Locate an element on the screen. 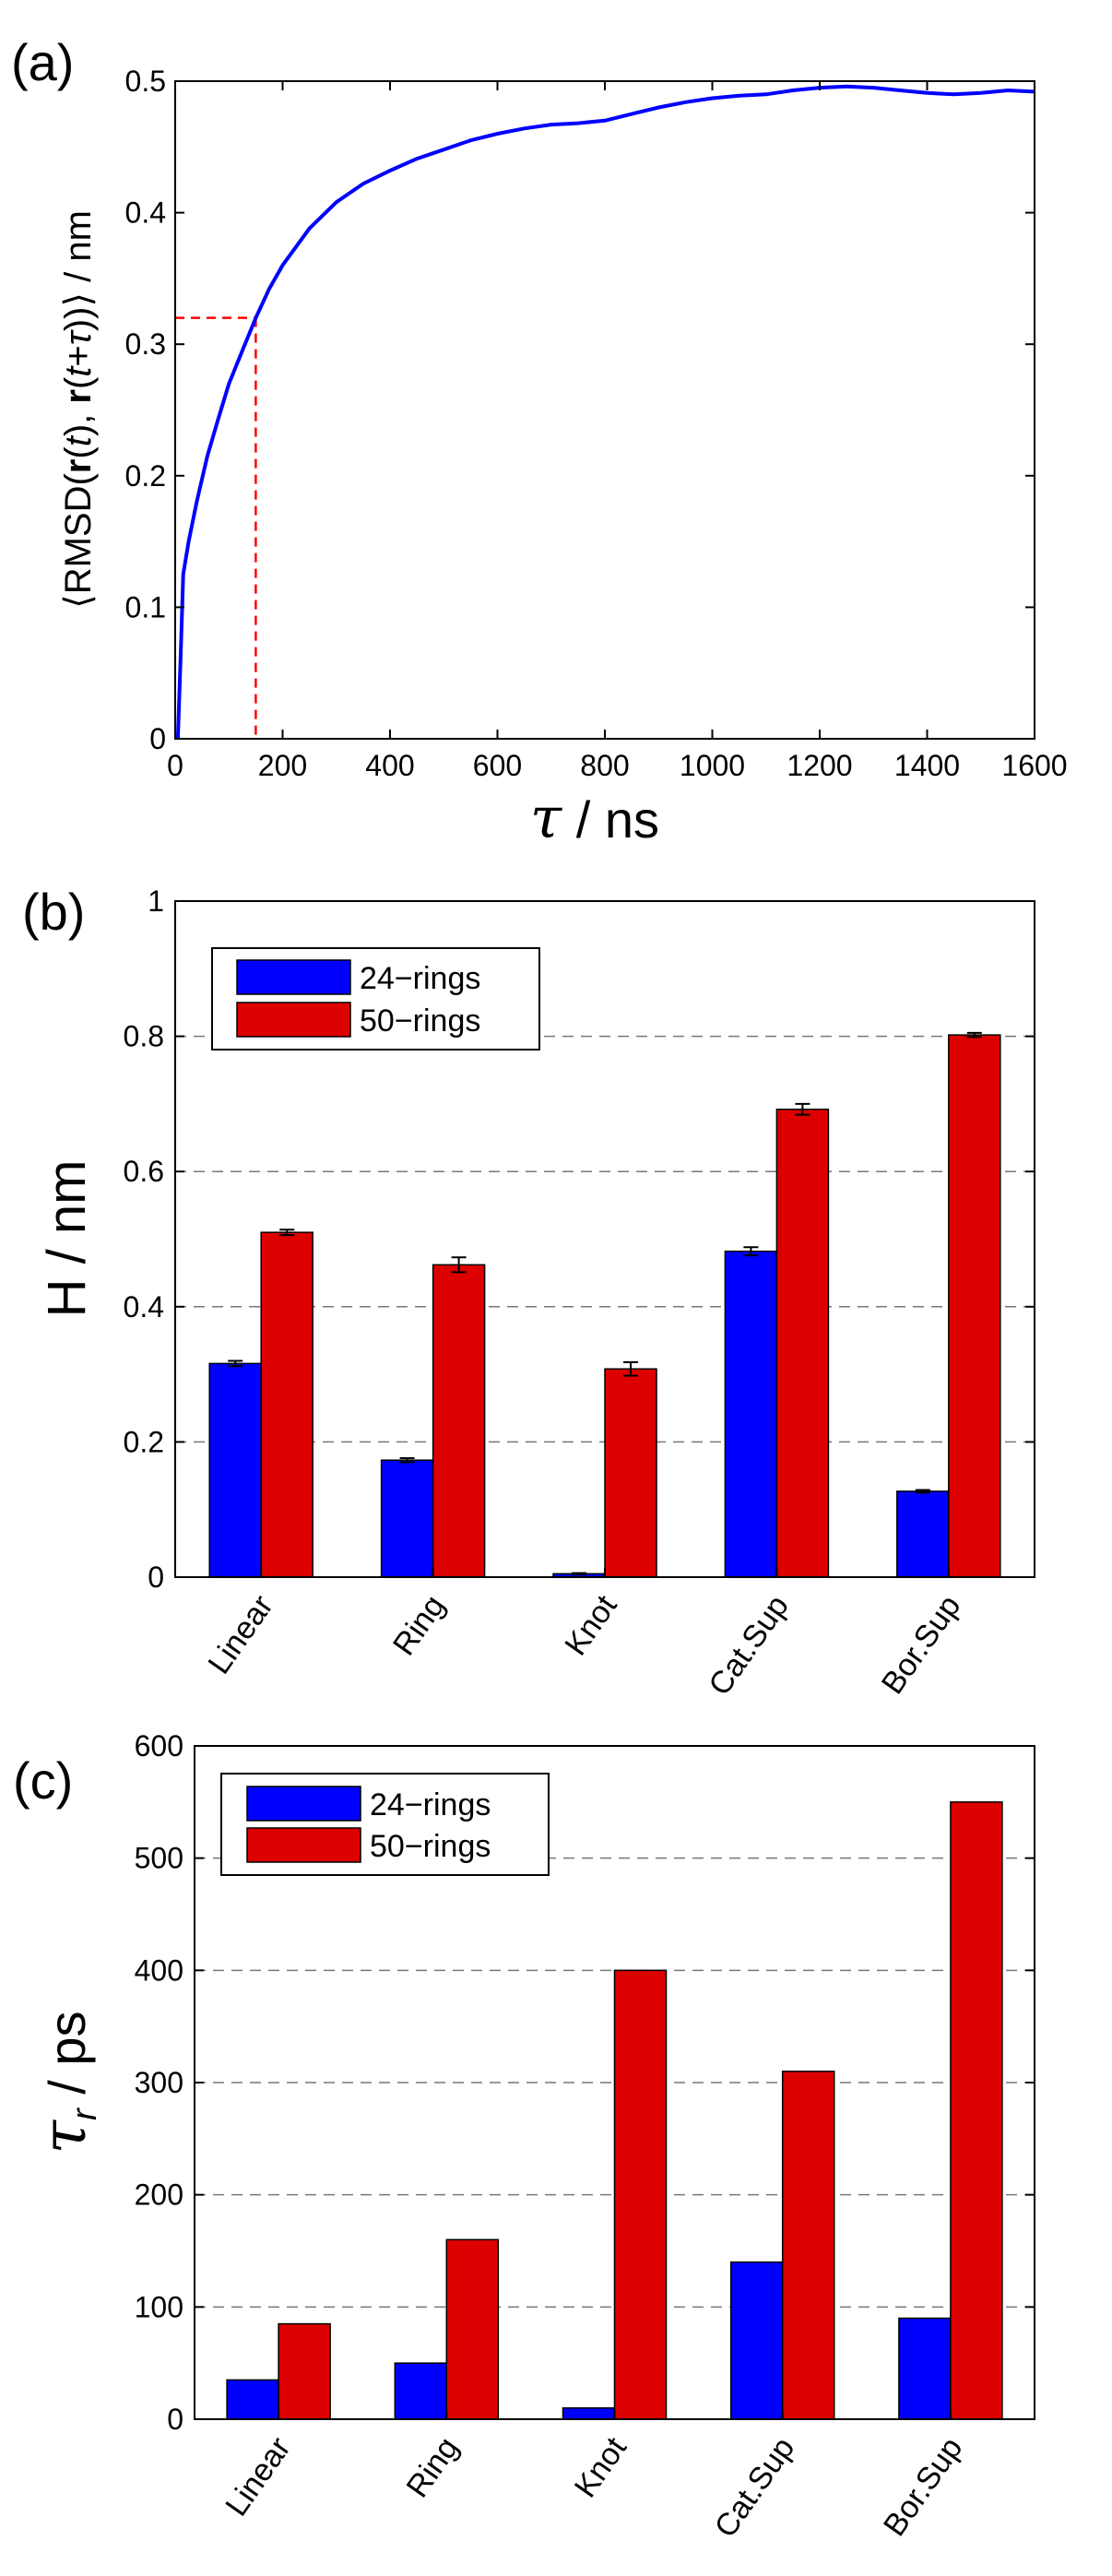 The image size is (1112, 2576). c-ytick-label-5: 500 is located at coordinates (159, 1859).